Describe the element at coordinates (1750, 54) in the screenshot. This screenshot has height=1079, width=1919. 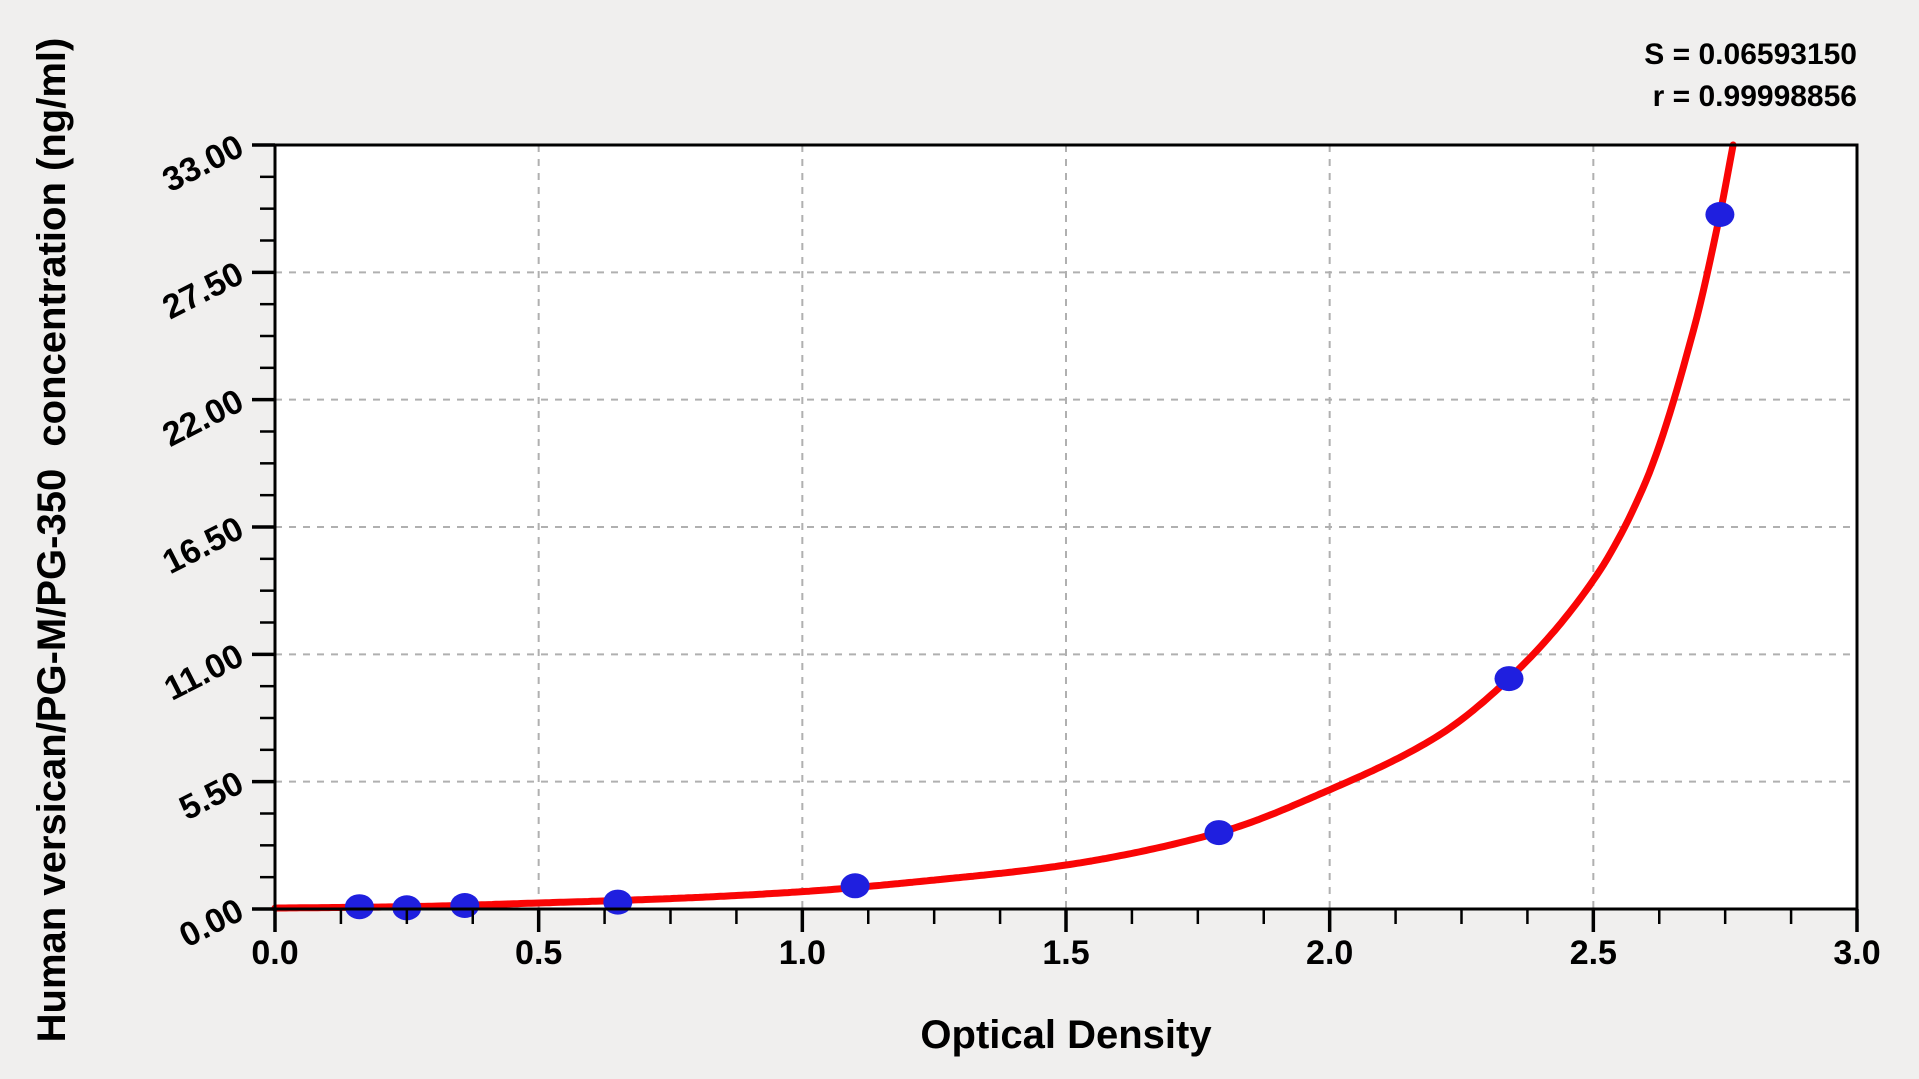
I see `stats-s-value: S = 0.06593150` at that location.